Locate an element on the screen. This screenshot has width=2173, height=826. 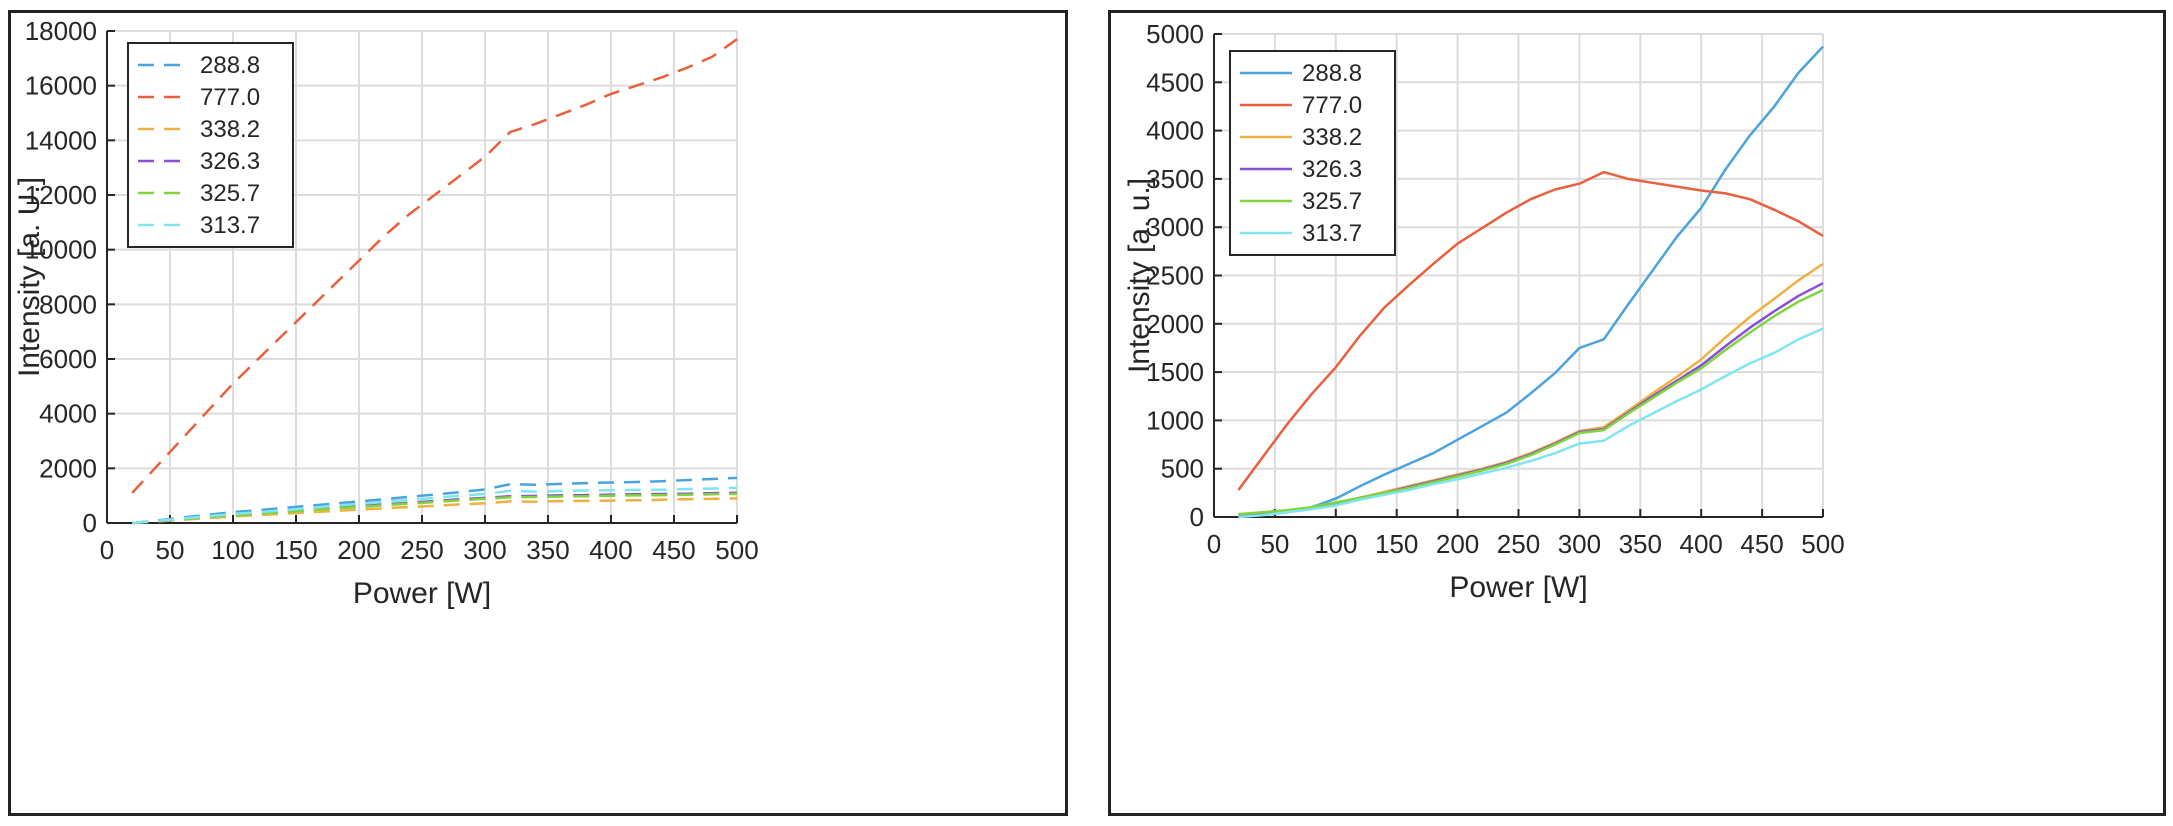
y-tick-label: 2500 is located at coordinates (1175, 276).